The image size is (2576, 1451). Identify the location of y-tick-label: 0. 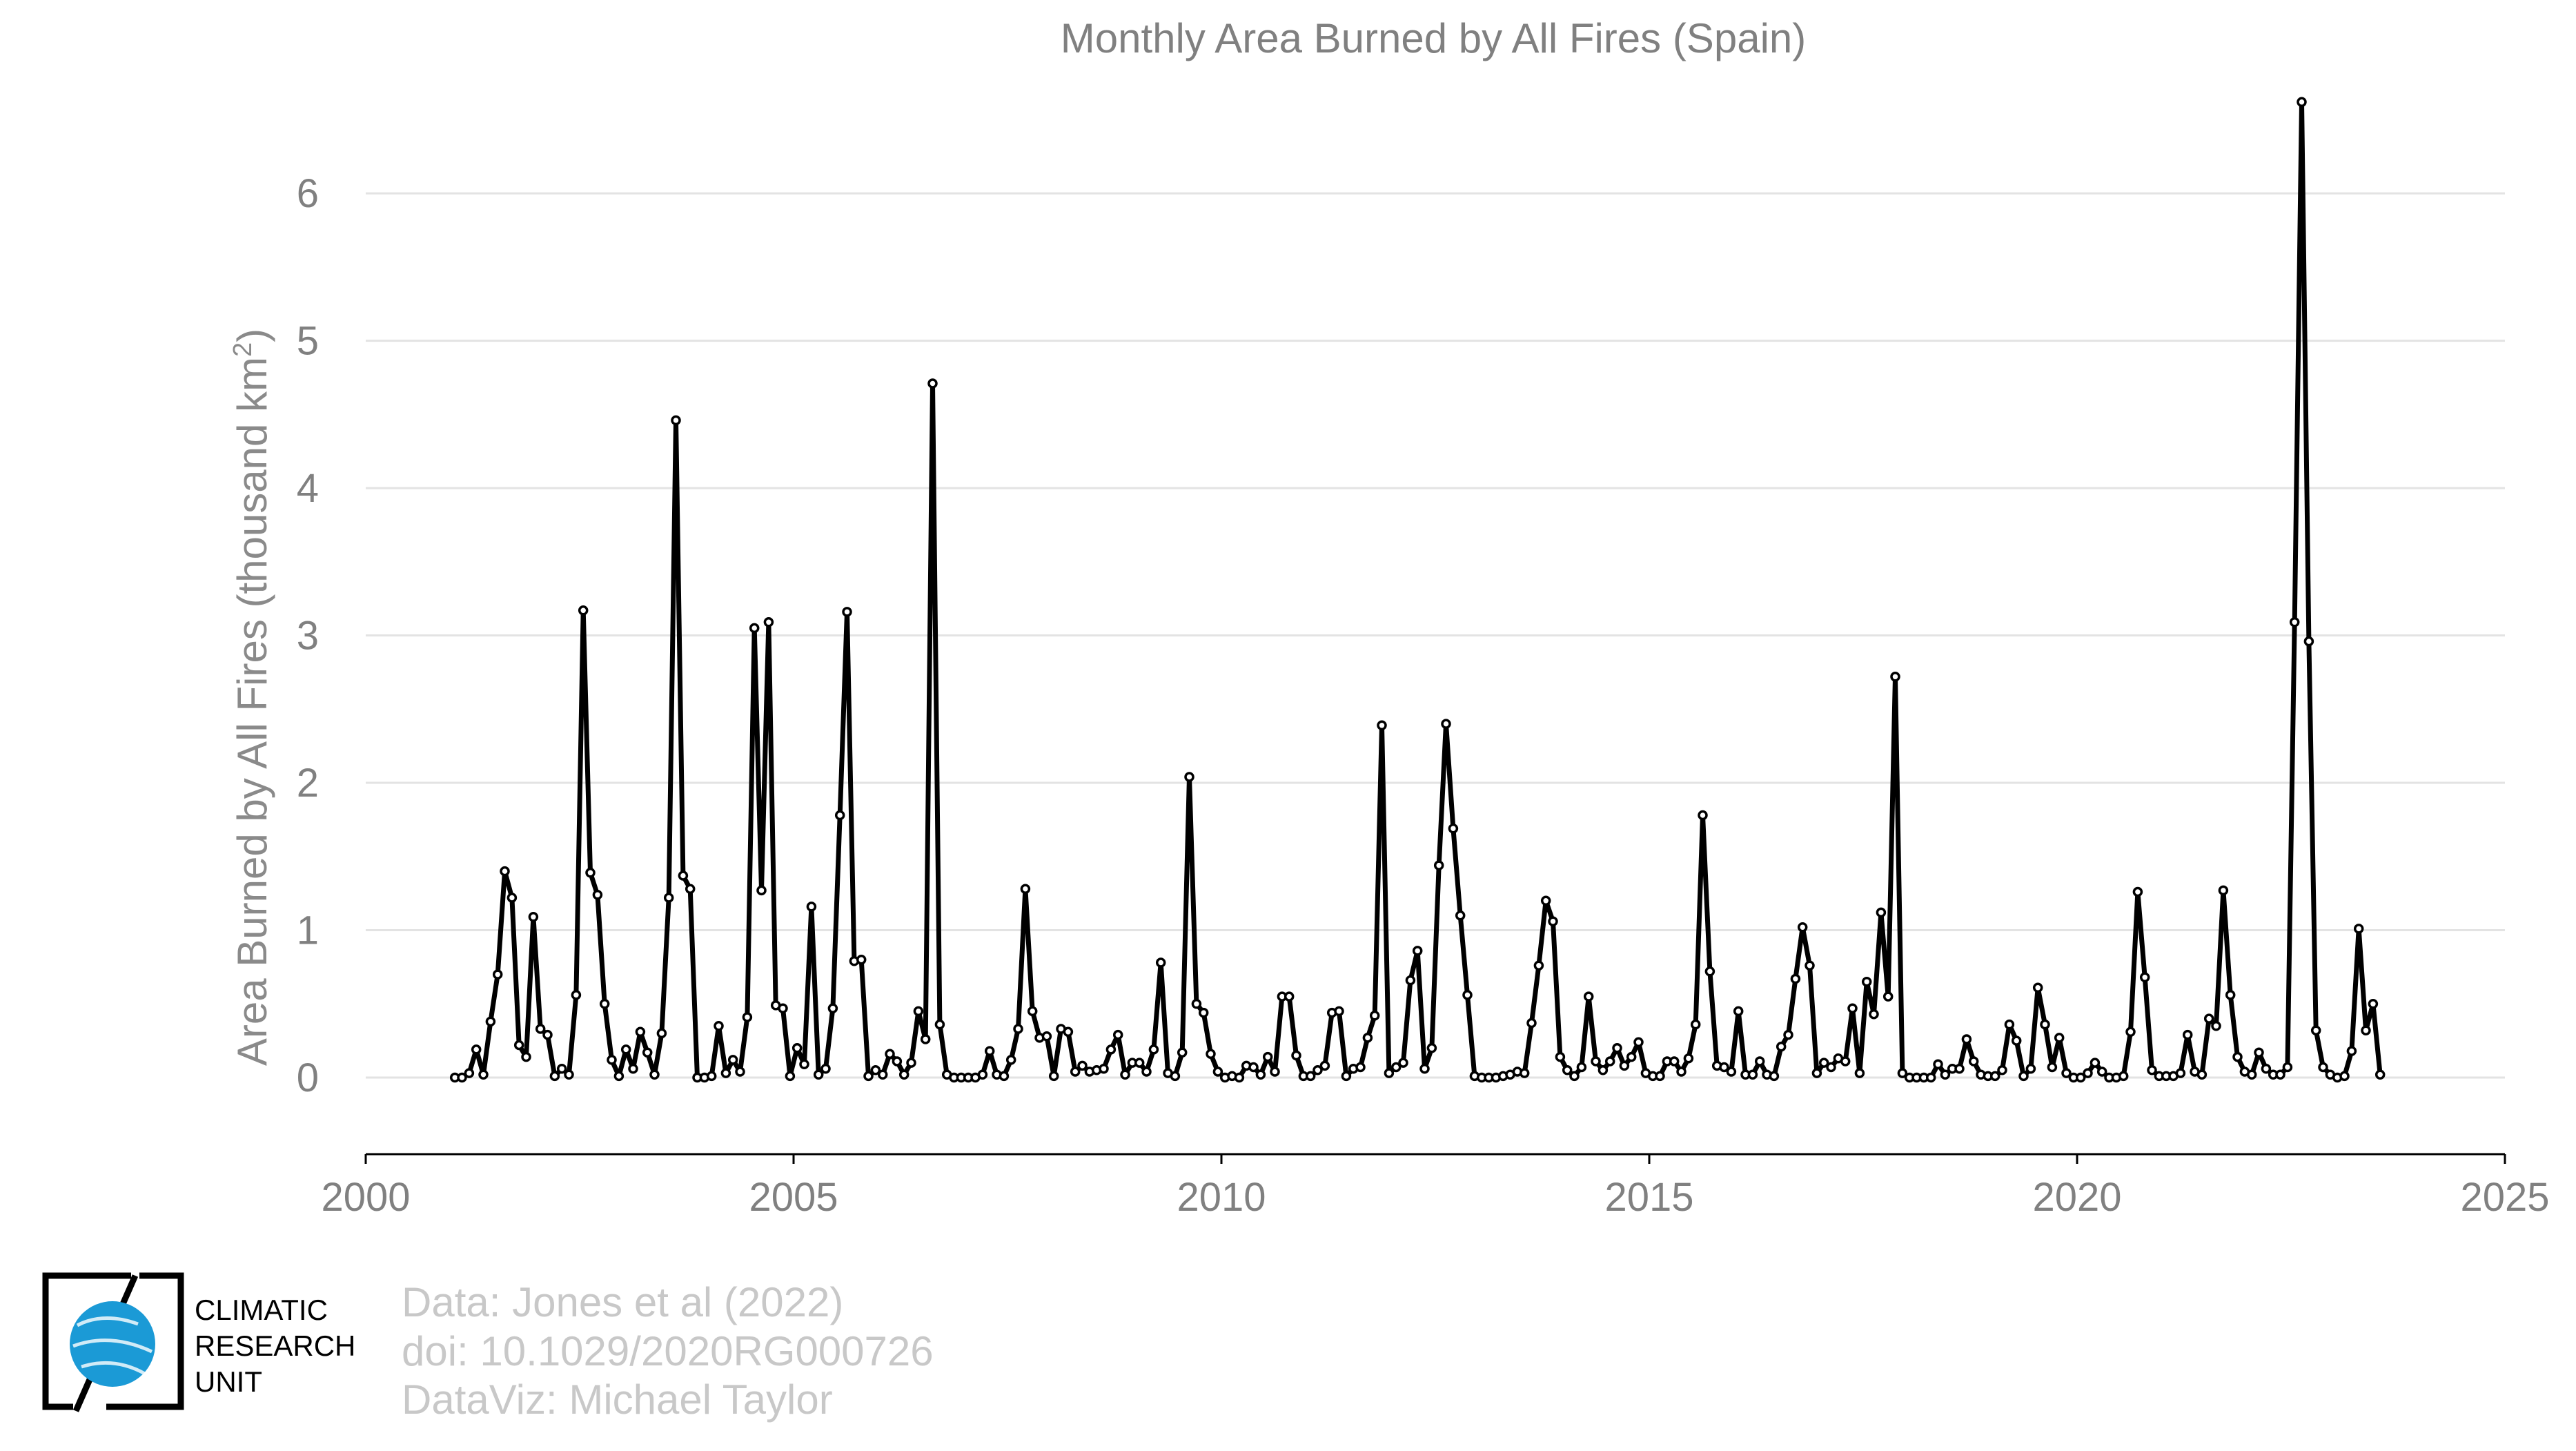
(308, 1077).